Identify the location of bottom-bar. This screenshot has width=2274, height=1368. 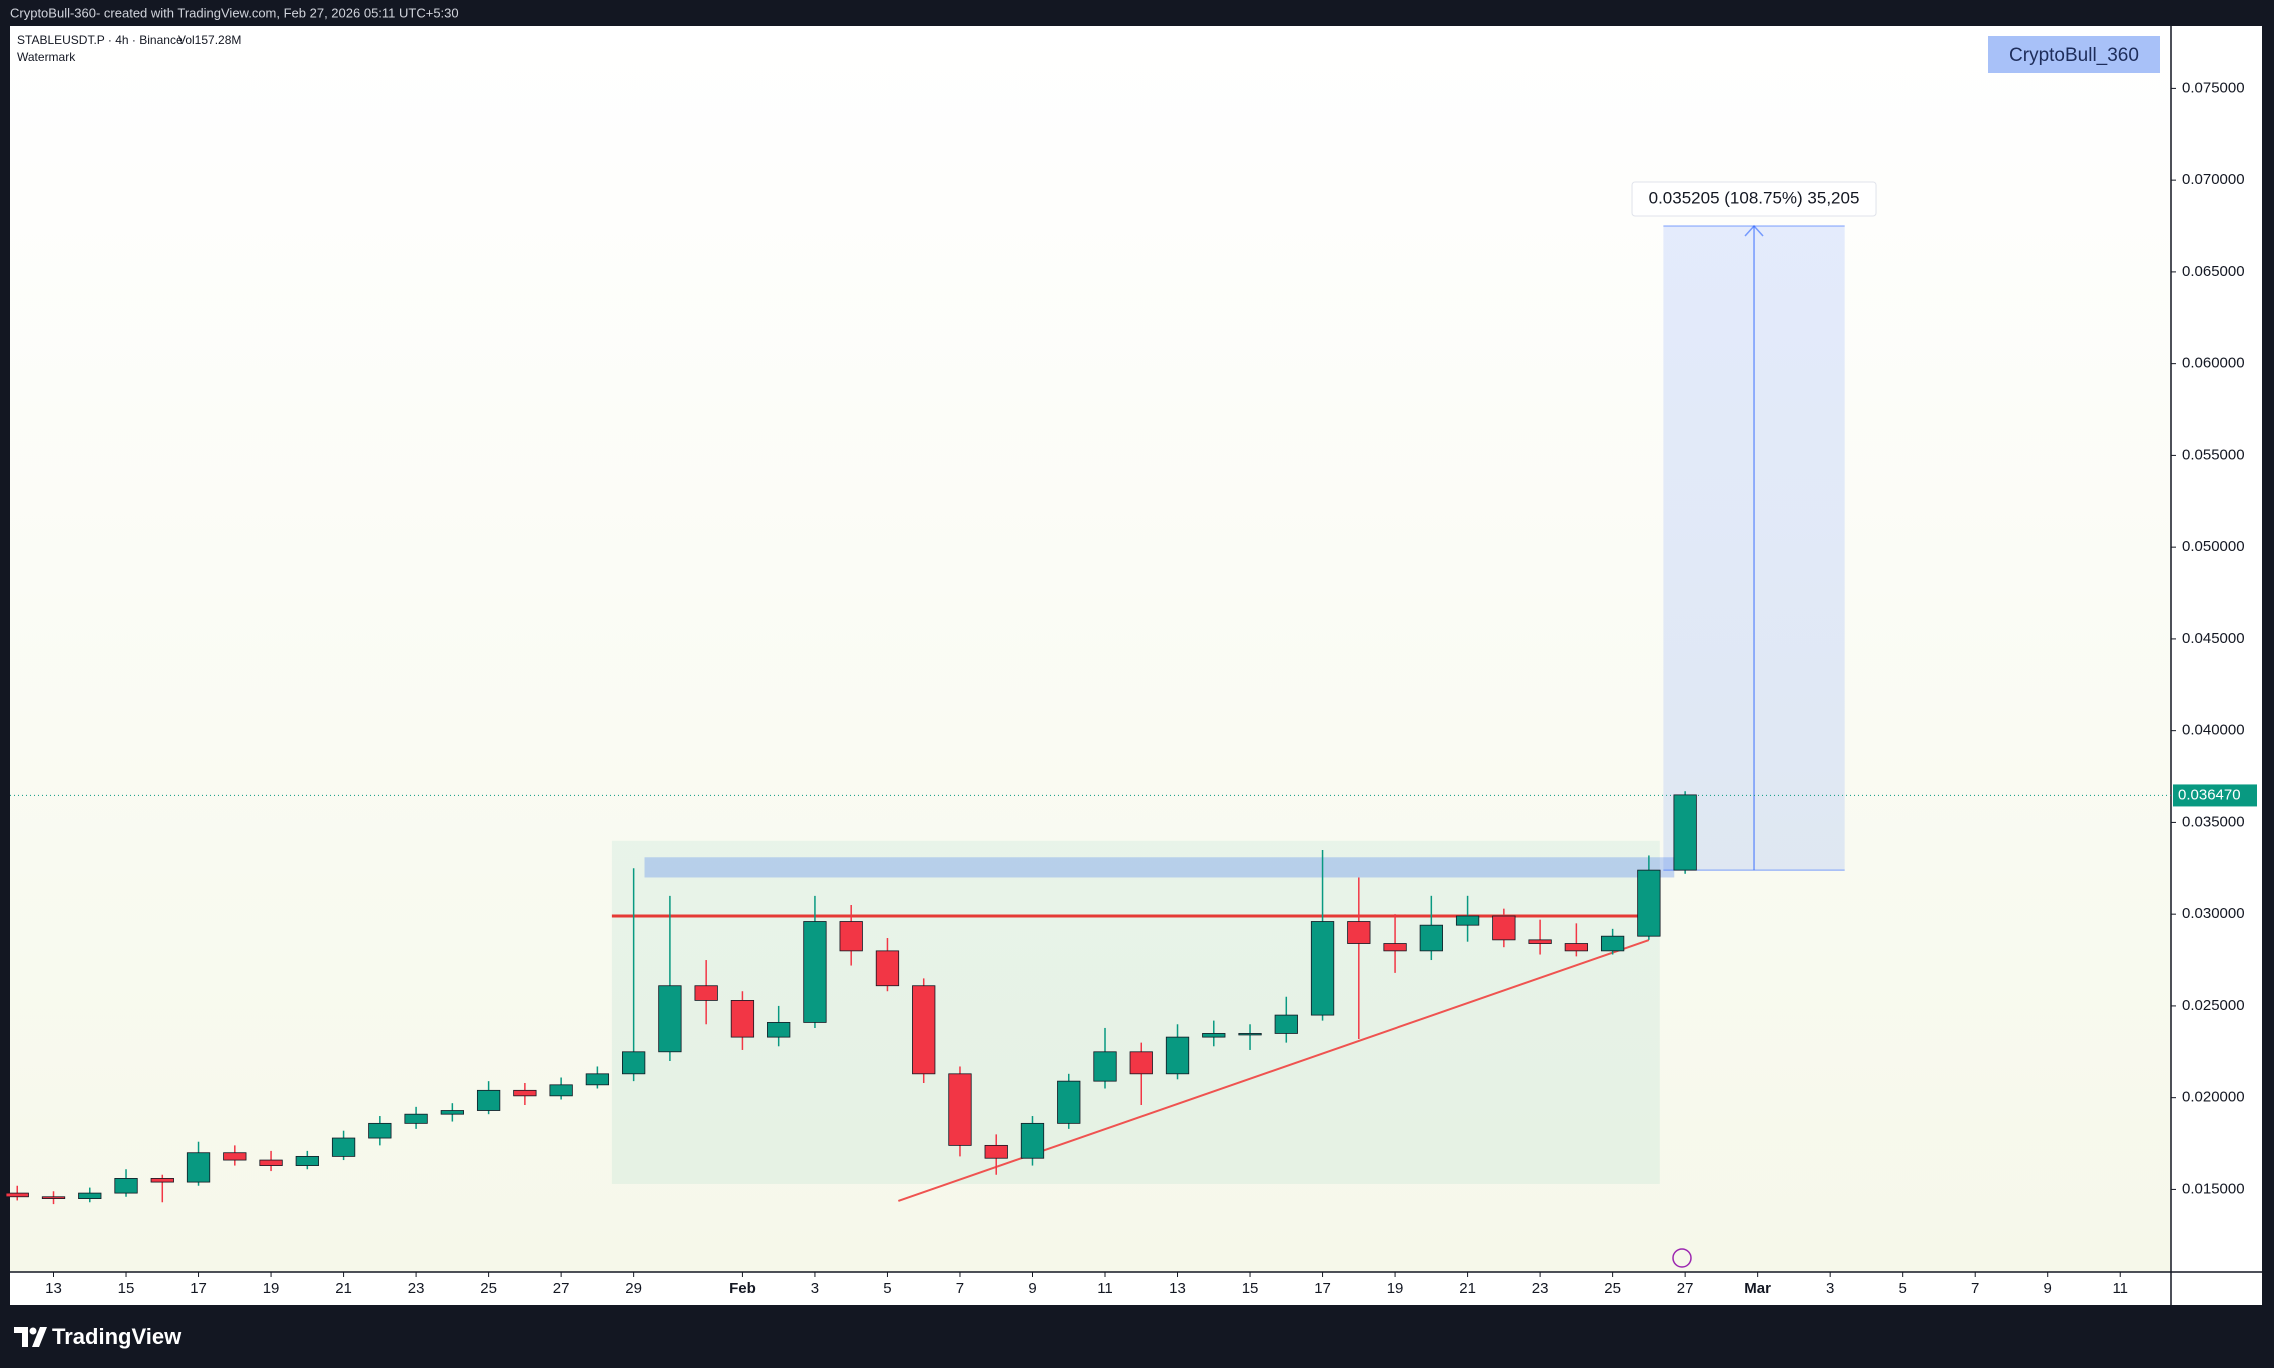
(1137, 1336).